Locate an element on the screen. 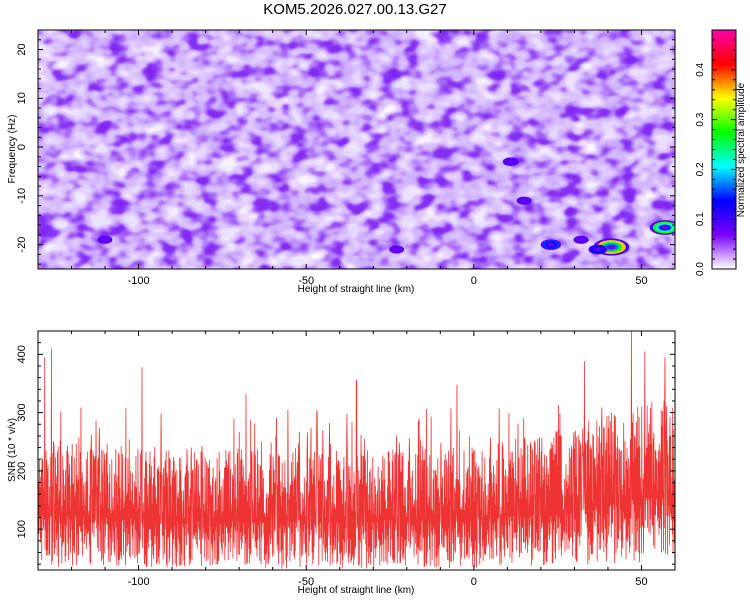 This screenshot has width=750, height=600. heatmap-y-tick-label: 10 is located at coordinates (22, 98).